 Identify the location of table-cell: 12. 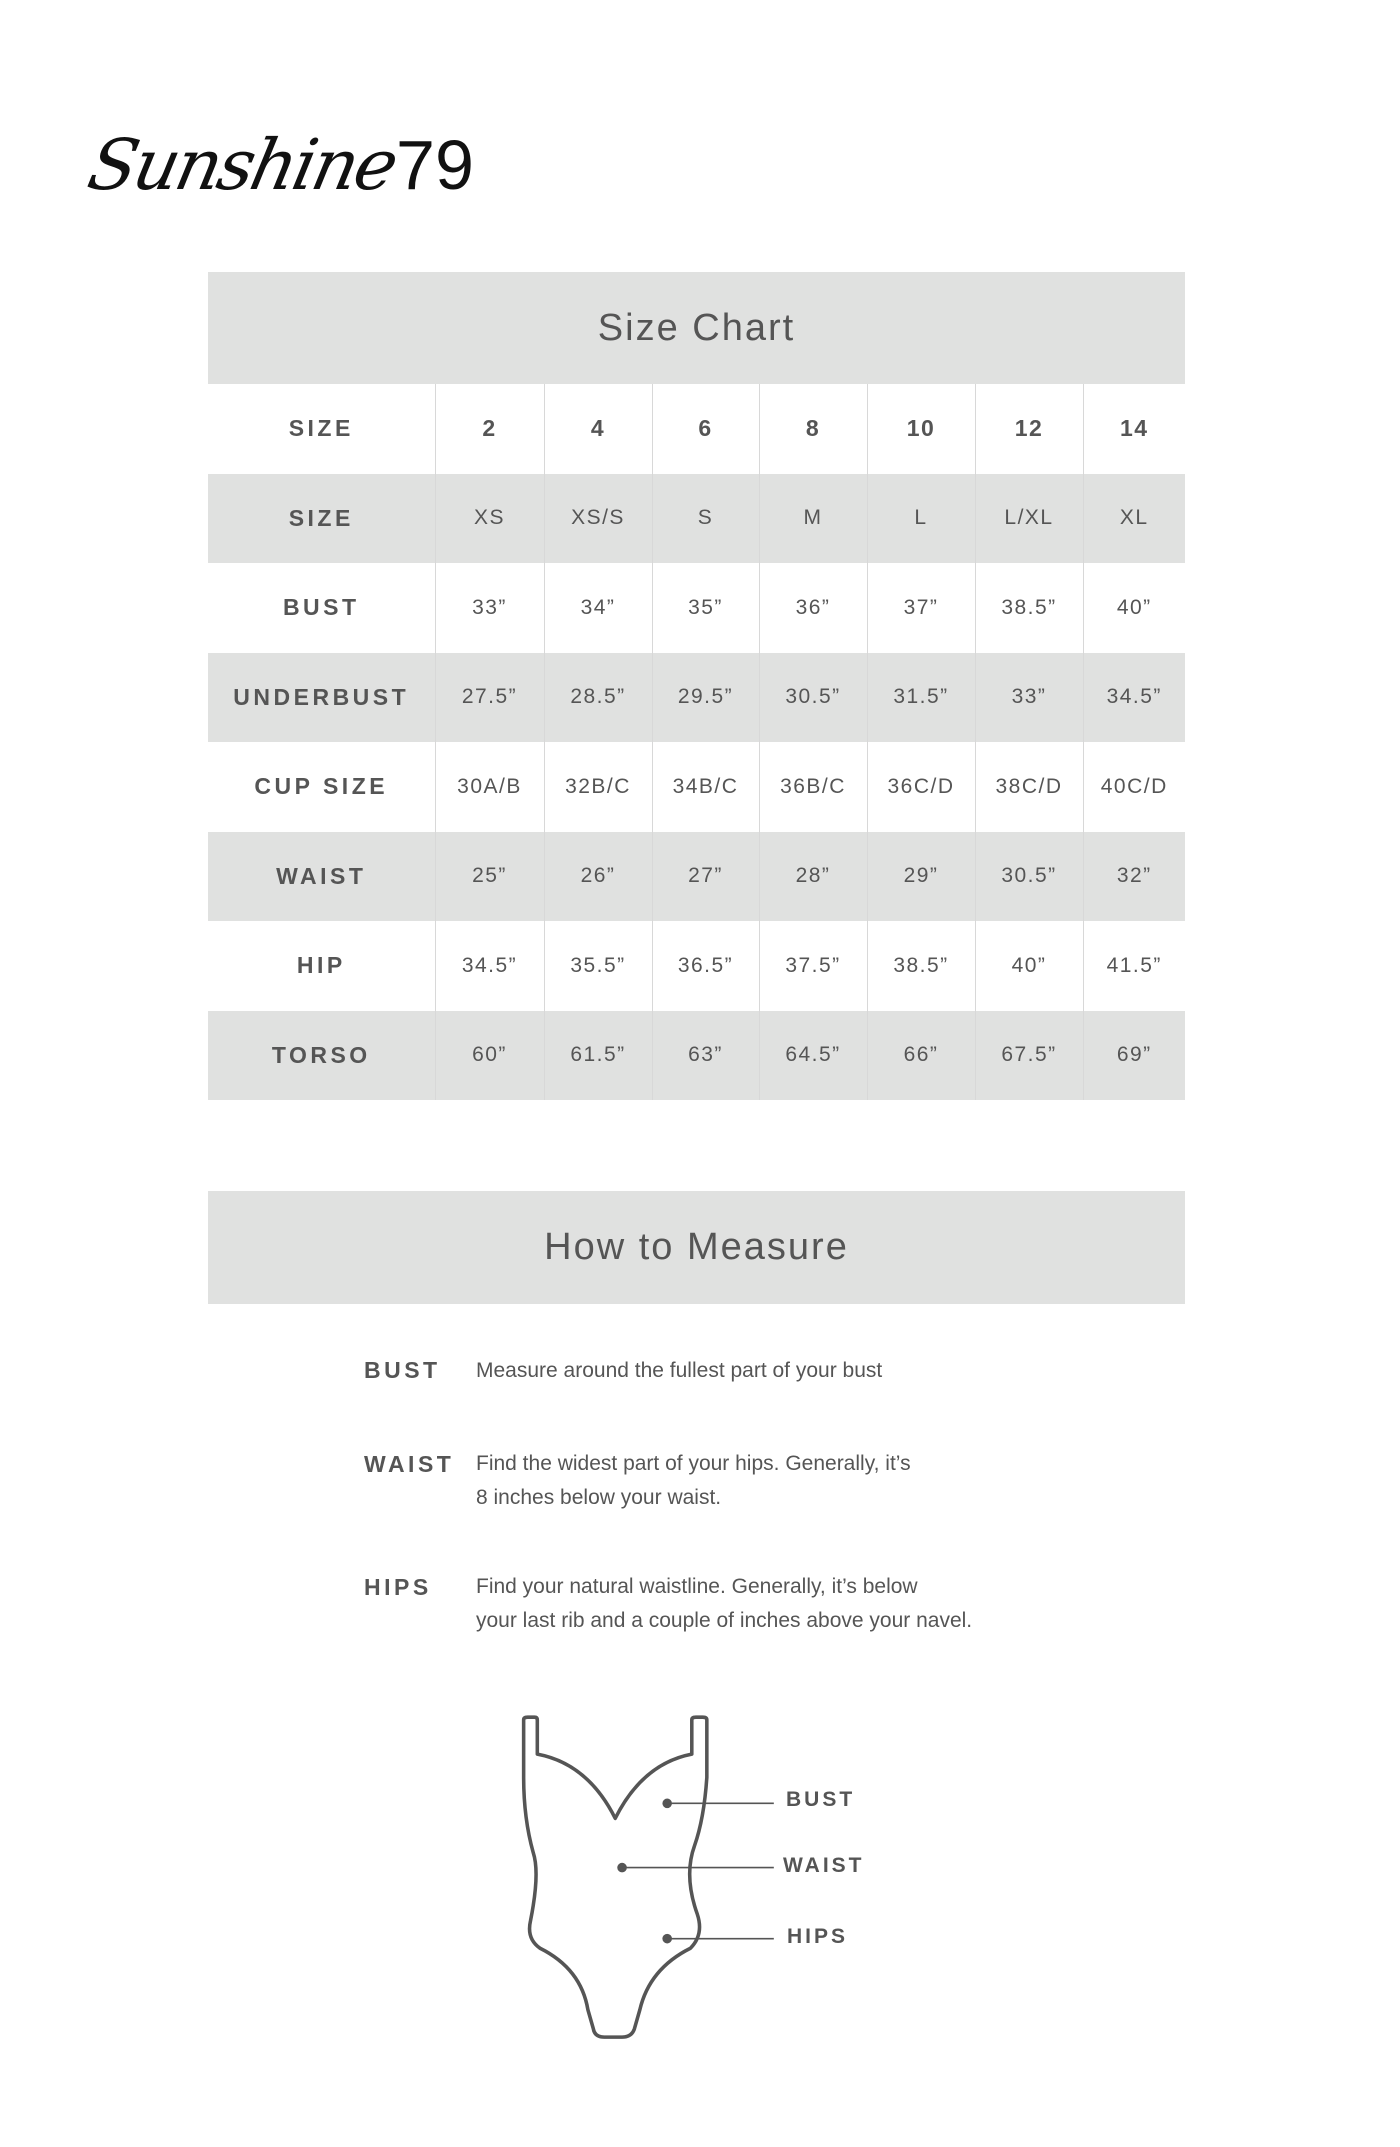
(1028, 429).